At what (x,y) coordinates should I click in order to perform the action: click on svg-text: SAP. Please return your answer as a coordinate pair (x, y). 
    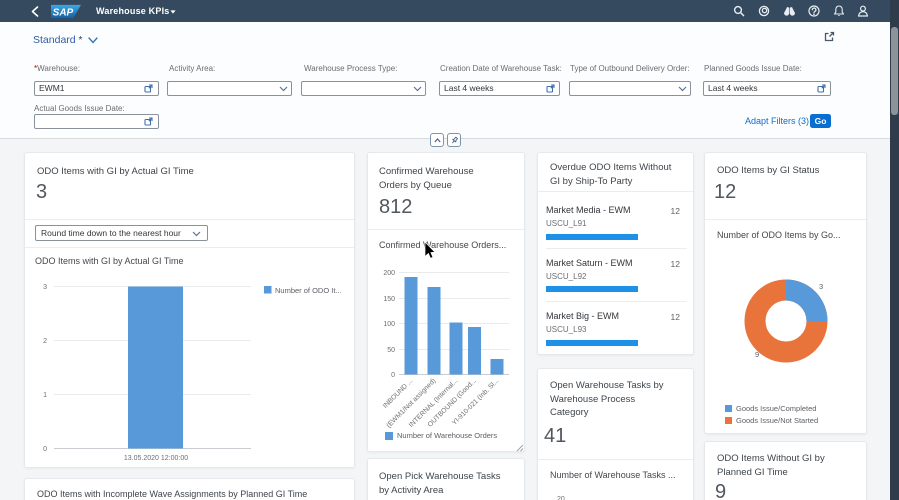
    Looking at the image, I should click on (63, 12).